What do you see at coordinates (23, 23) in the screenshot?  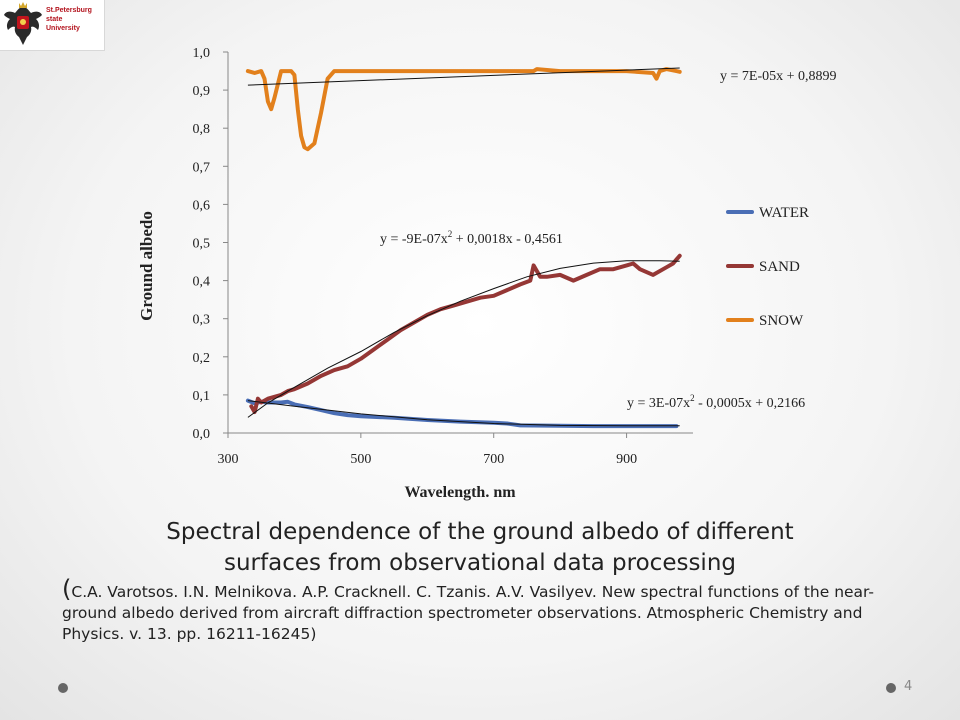 I see `double-headed-eagle-emblem` at bounding box center [23, 23].